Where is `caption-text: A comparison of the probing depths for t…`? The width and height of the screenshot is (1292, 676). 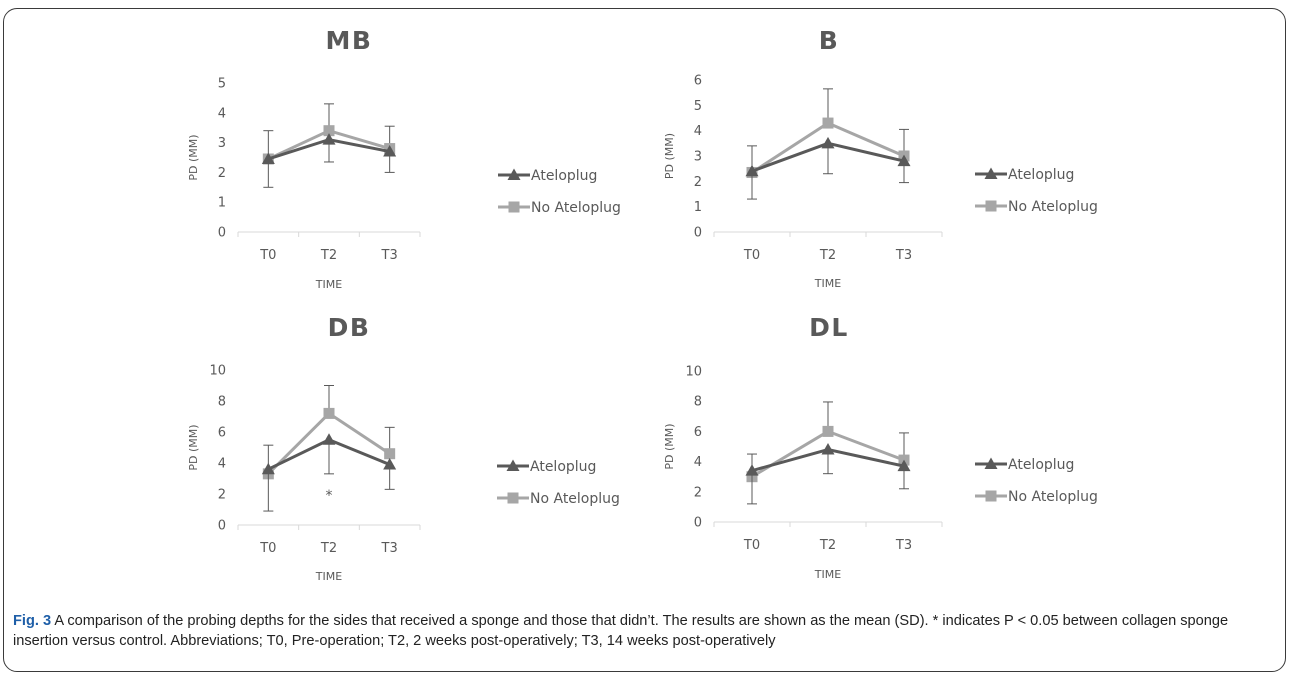 caption-text: A comparison of the probing depths for t… is located at coordinates (621, 631).